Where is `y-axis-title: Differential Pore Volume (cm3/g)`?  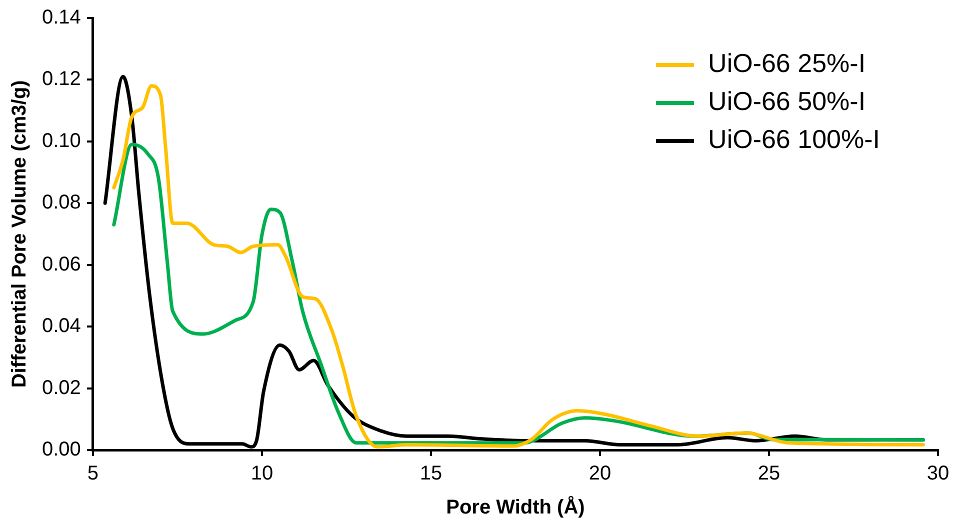 y-axis-title: Differential Pore Volume (cm3/g) is located at coordinates (19, 234).